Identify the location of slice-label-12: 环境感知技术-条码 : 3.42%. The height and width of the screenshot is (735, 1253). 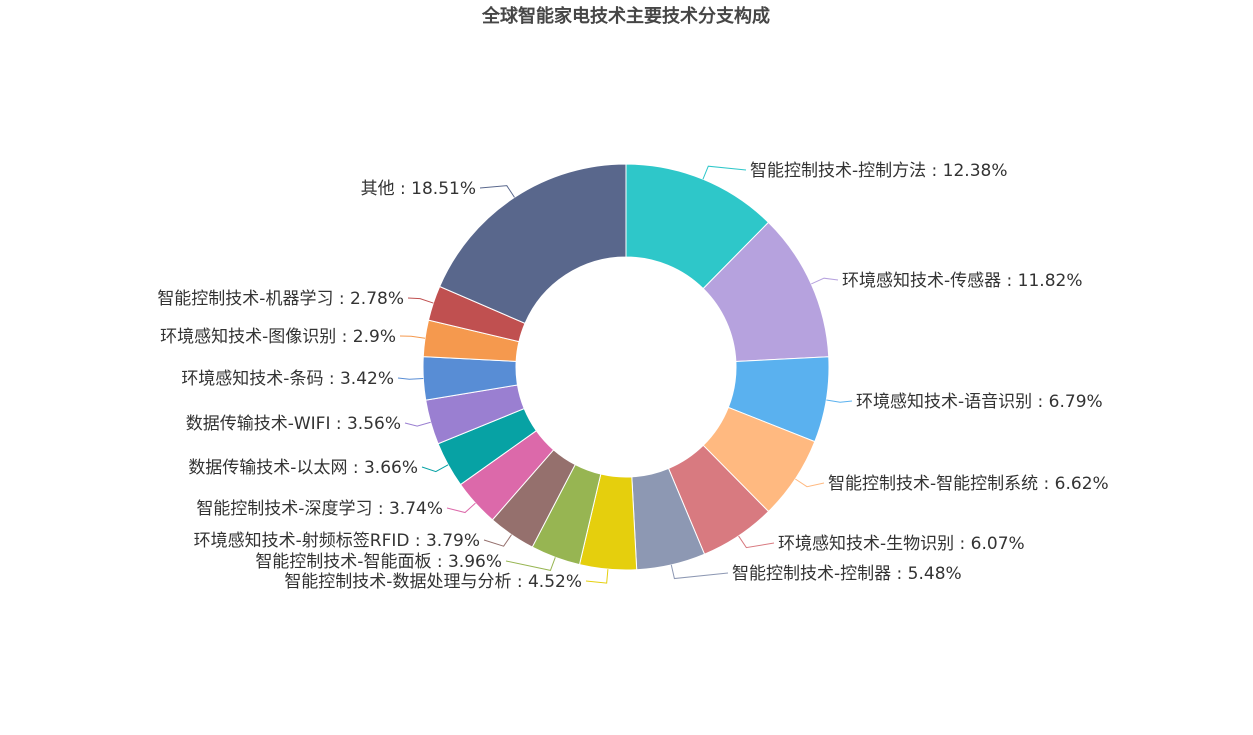
(287, 379).